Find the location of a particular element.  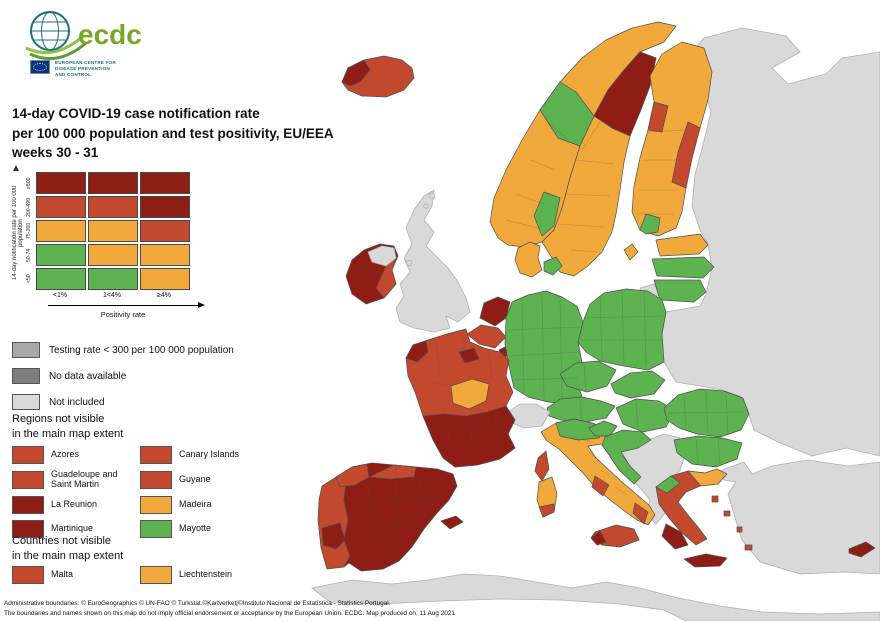

region-estonia is located at coordinates (682, 245).